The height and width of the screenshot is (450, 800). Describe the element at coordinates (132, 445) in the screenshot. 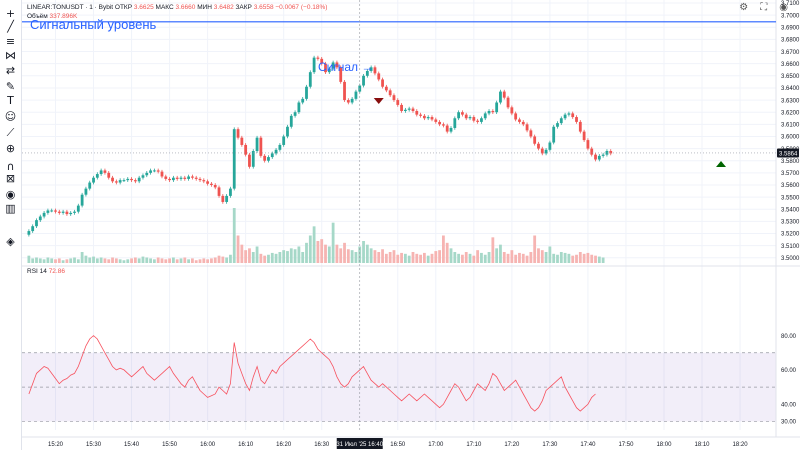

I see `time-tick-label: 15:40` at that location.